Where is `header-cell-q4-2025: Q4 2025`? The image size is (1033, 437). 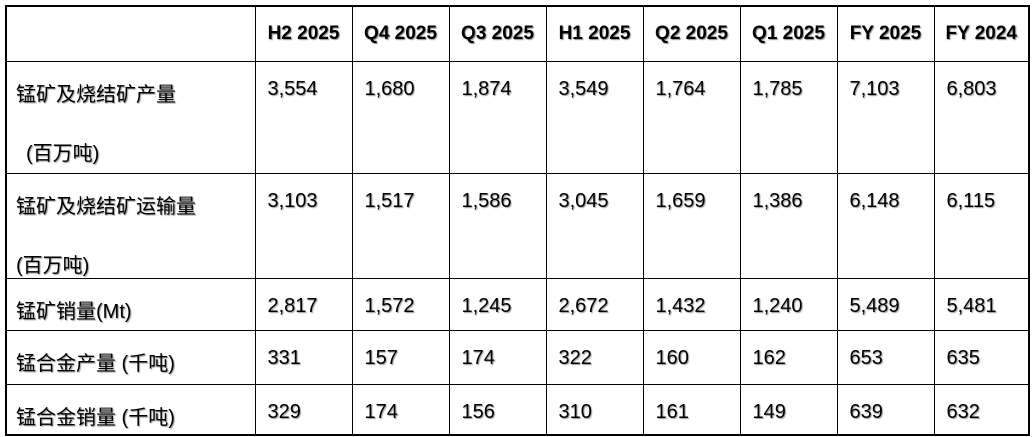 header-cell-q4-2025: Q4 2025 is located at coordinates (400, 33).